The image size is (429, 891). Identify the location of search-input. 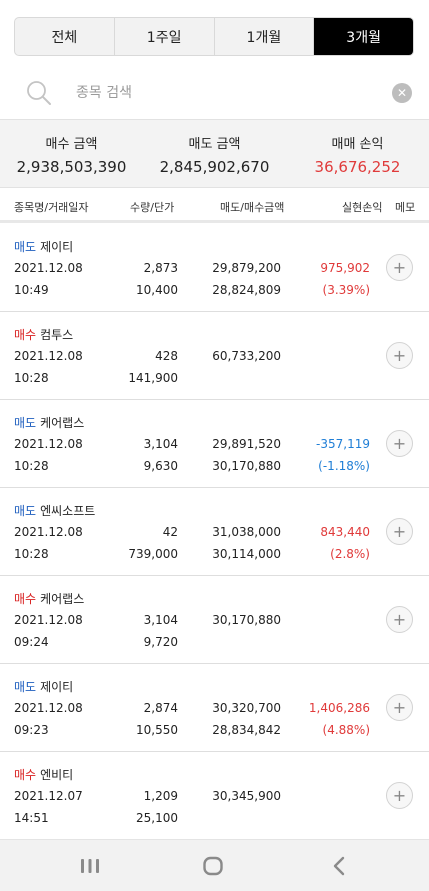
(226, 93).